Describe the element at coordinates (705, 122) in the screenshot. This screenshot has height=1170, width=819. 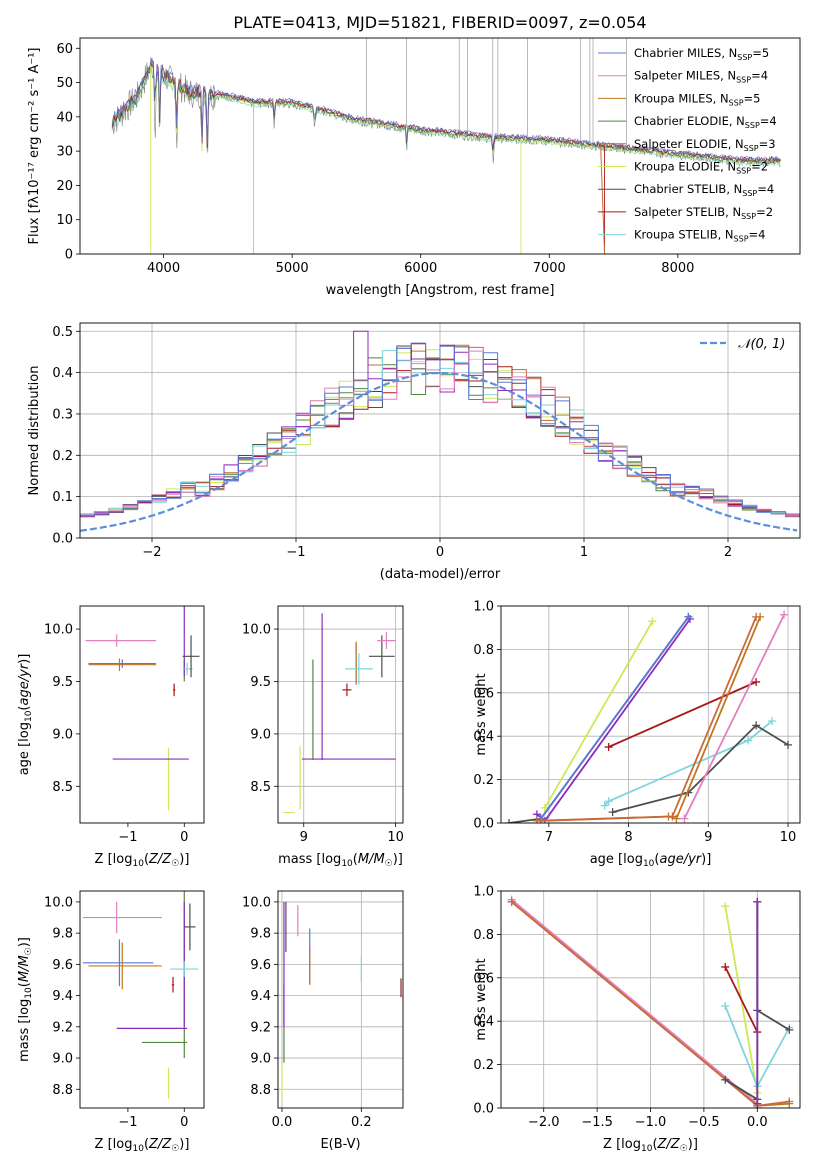
I see `legend-entry: Chabrier ELODIE, NSSP=4` at that location.